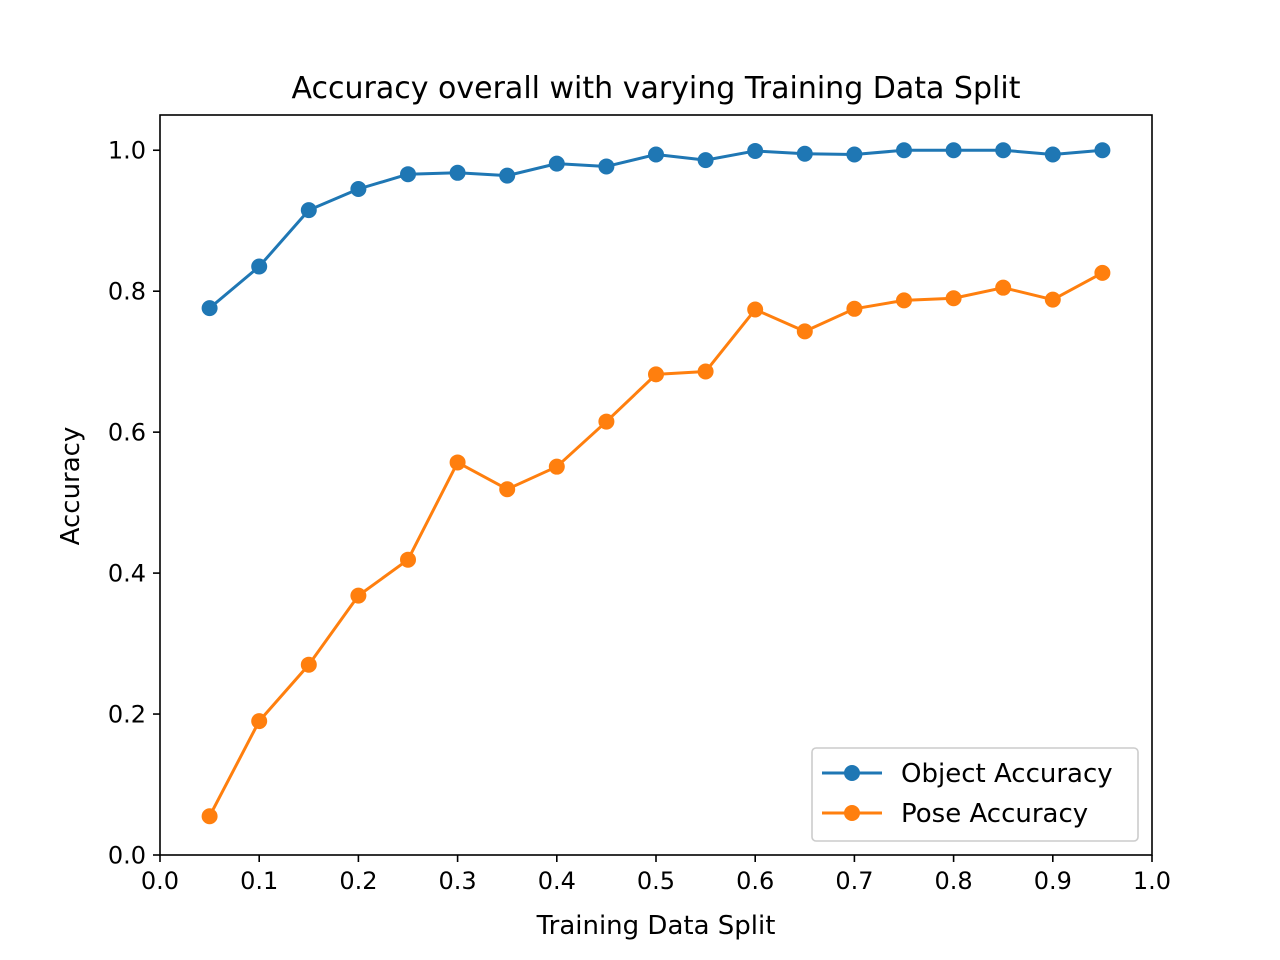  What do you see at coordinates (1152, 881) in the screenshot?
I see `x-tick-label: 1.0` at bounding box center [1152, 881].